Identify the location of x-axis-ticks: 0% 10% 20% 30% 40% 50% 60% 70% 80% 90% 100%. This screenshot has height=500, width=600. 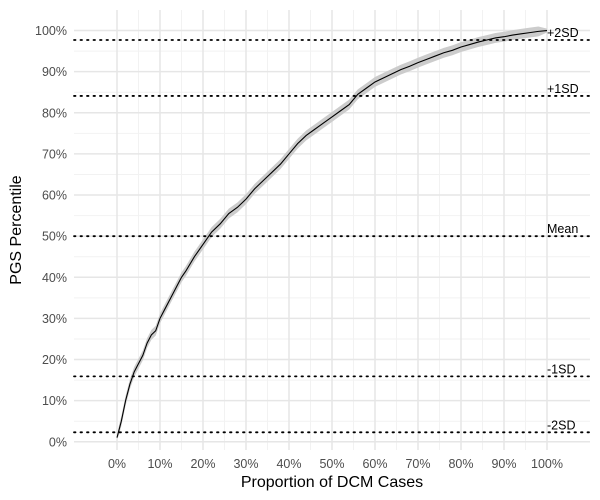
(335, 464).